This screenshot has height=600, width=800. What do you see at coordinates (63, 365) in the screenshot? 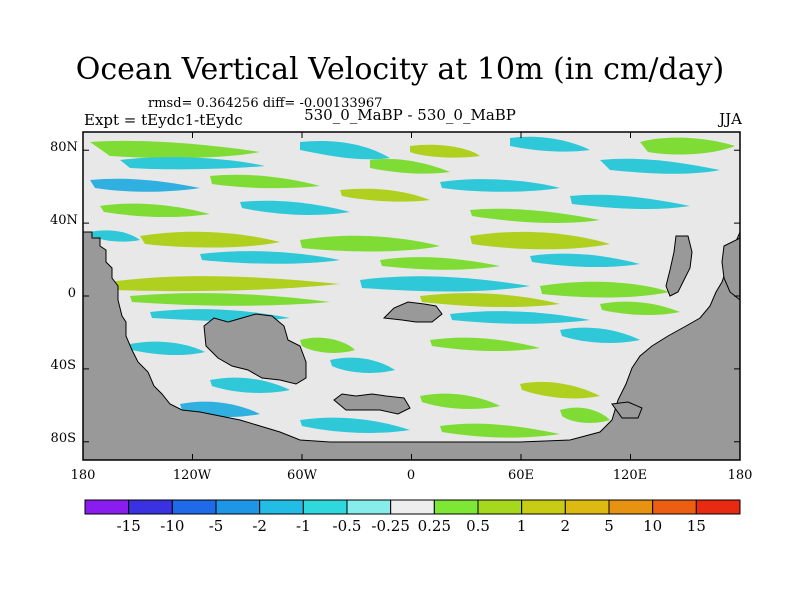
I see `lat-label-40s: 40S` at bounding box center [63, 365].